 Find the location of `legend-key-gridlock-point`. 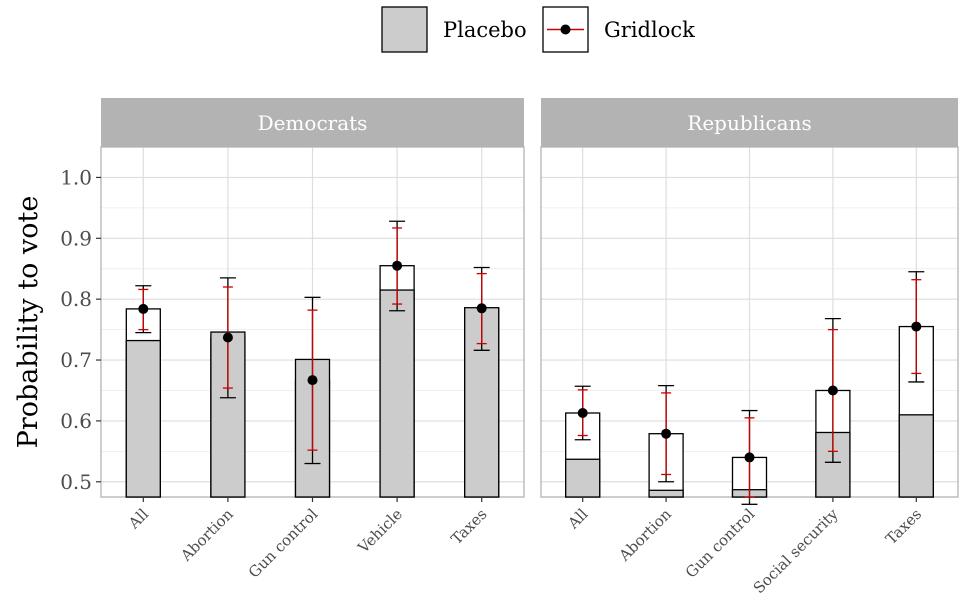

legend-key-gridlock-point is located at coordinates (565, 29).